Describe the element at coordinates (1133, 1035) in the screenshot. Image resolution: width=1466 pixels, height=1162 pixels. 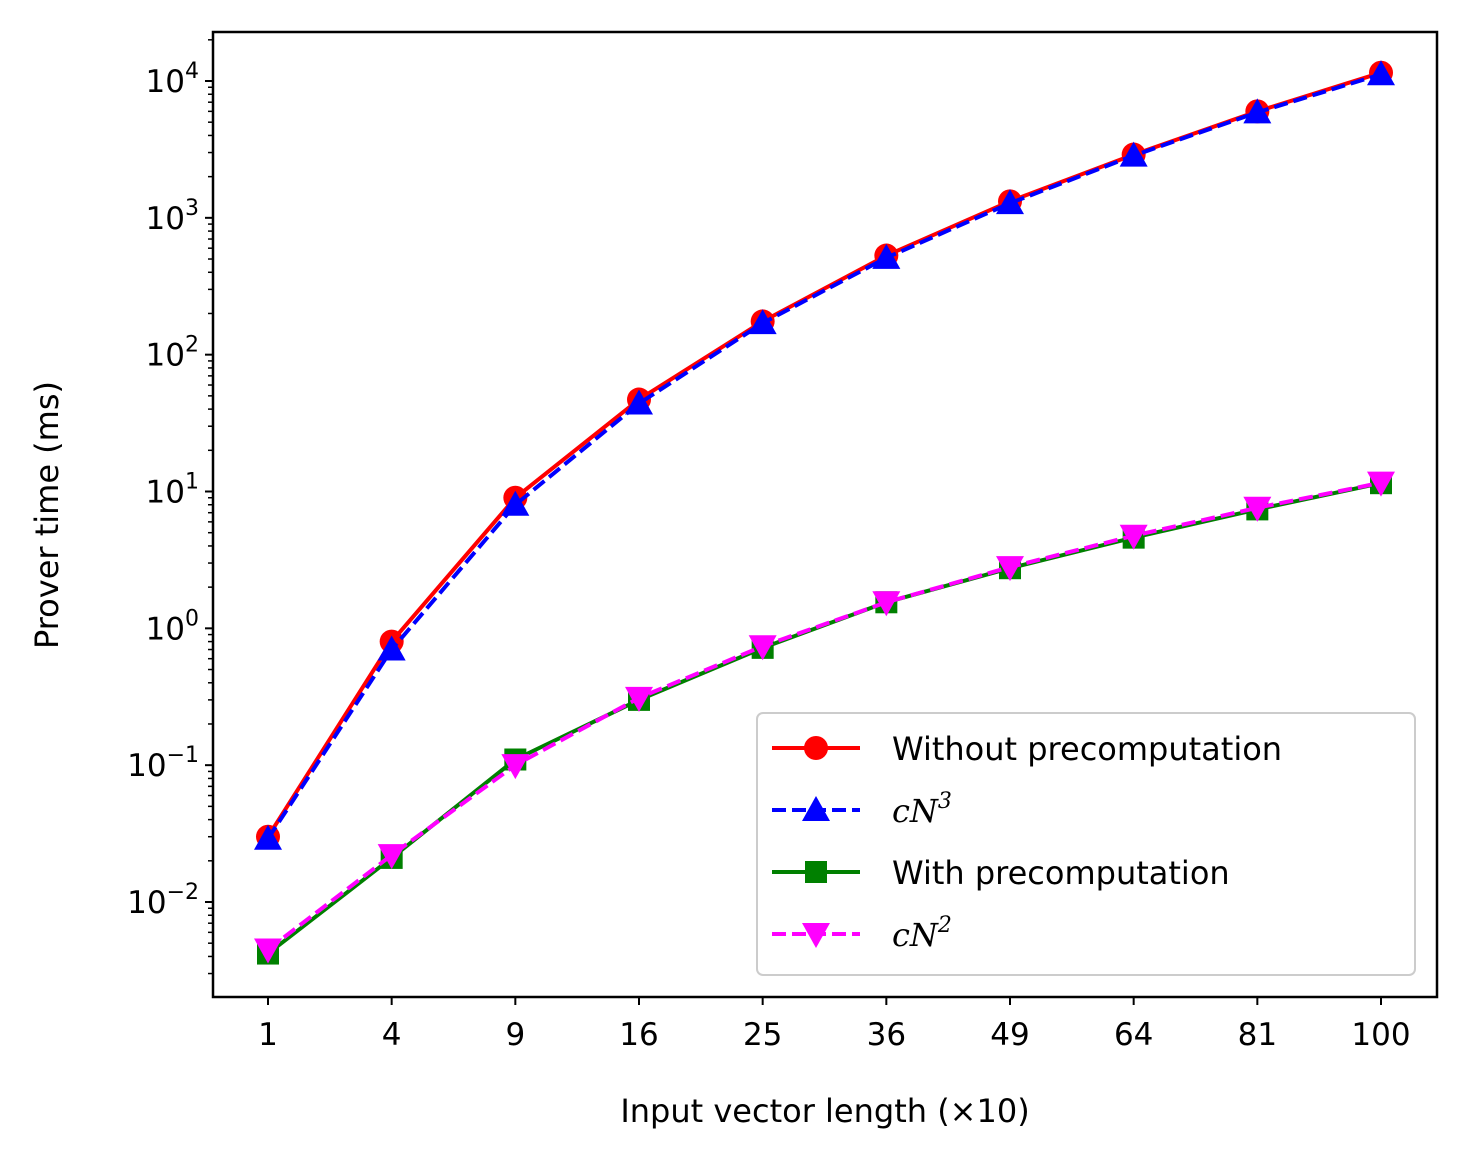
I see `x-tick-label: 64` at that location.